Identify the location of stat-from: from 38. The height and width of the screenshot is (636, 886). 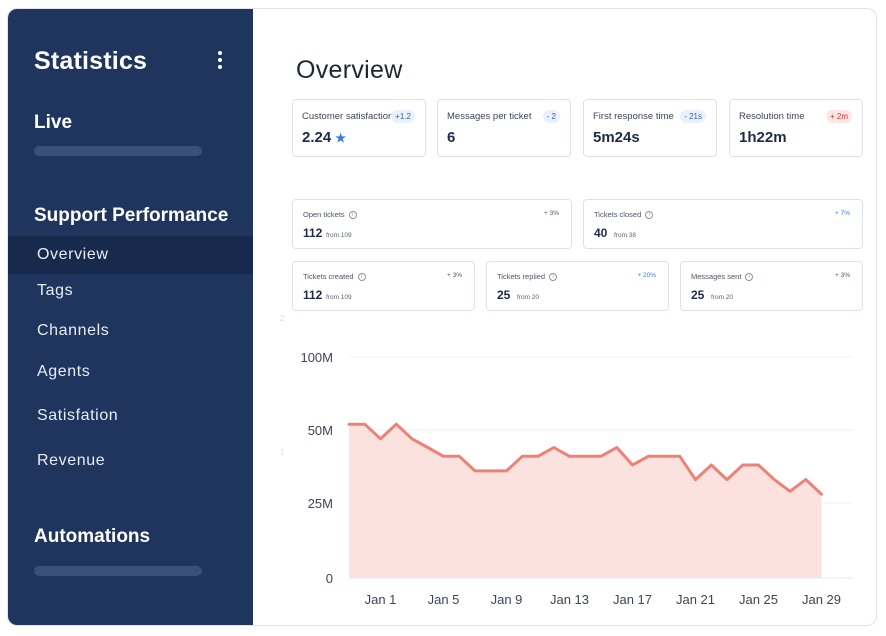
(625, 235).